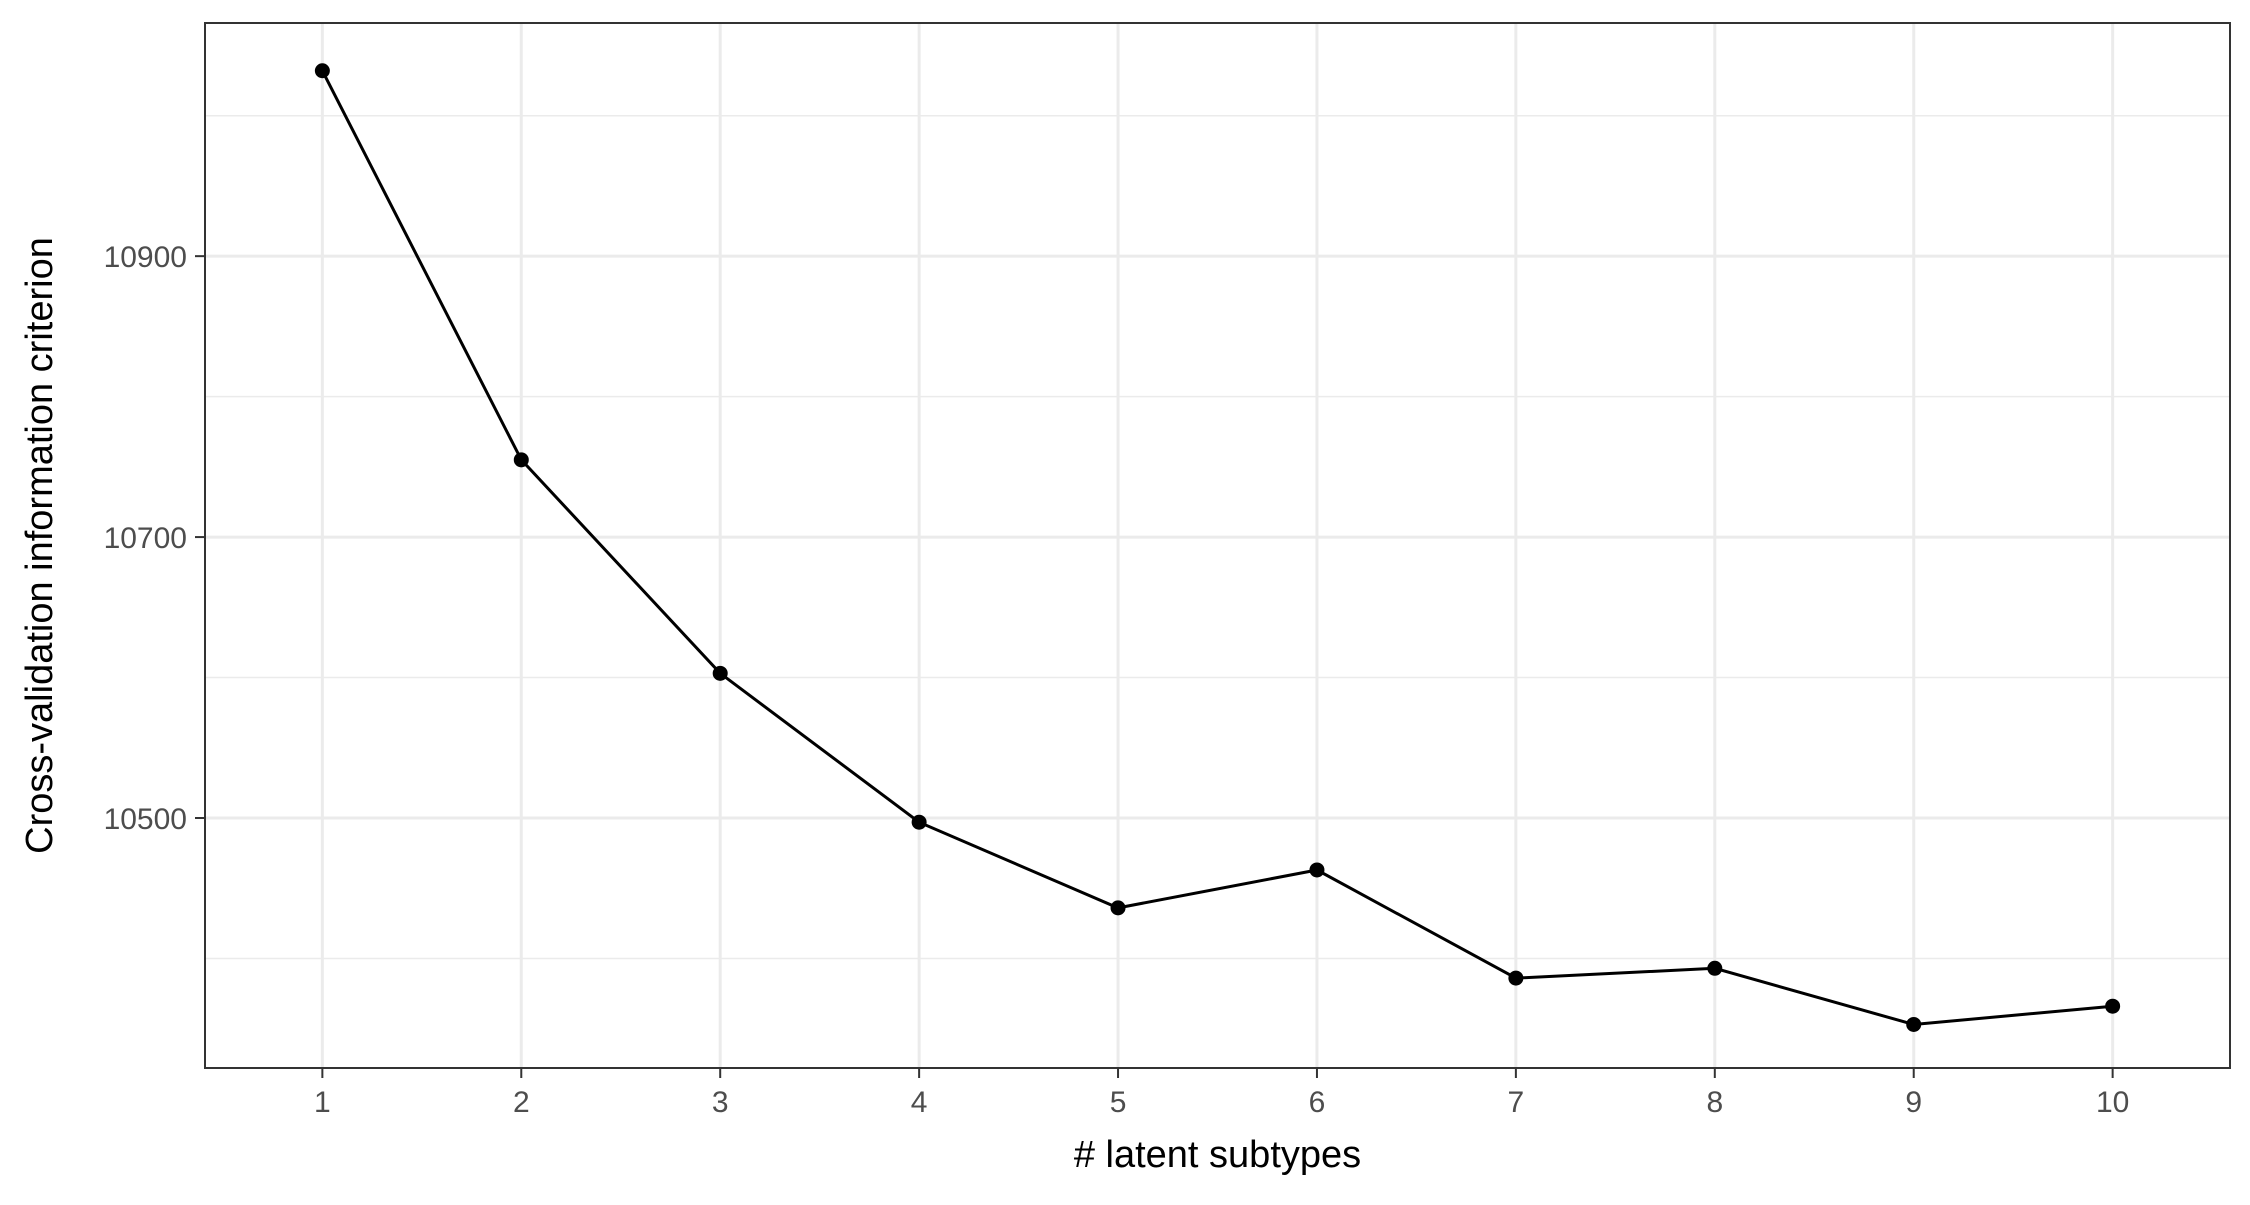 This screenshot has width=2250, height=1205. I want to click on x-tick-label: 9, so click(1913, 1102).